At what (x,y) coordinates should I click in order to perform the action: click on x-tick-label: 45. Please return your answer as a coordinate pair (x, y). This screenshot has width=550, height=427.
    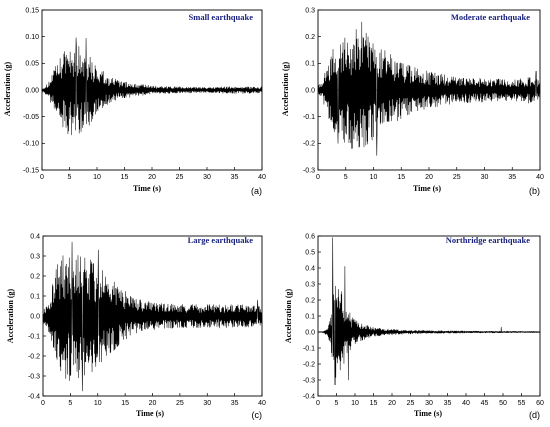
    Looking at the image, I should click on (485, 403).